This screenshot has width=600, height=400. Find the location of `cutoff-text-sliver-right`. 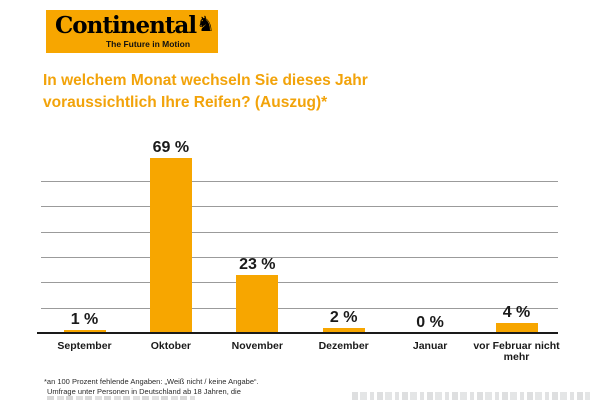

cutoff-text-sliver-right is located at coordinates (471, 396).